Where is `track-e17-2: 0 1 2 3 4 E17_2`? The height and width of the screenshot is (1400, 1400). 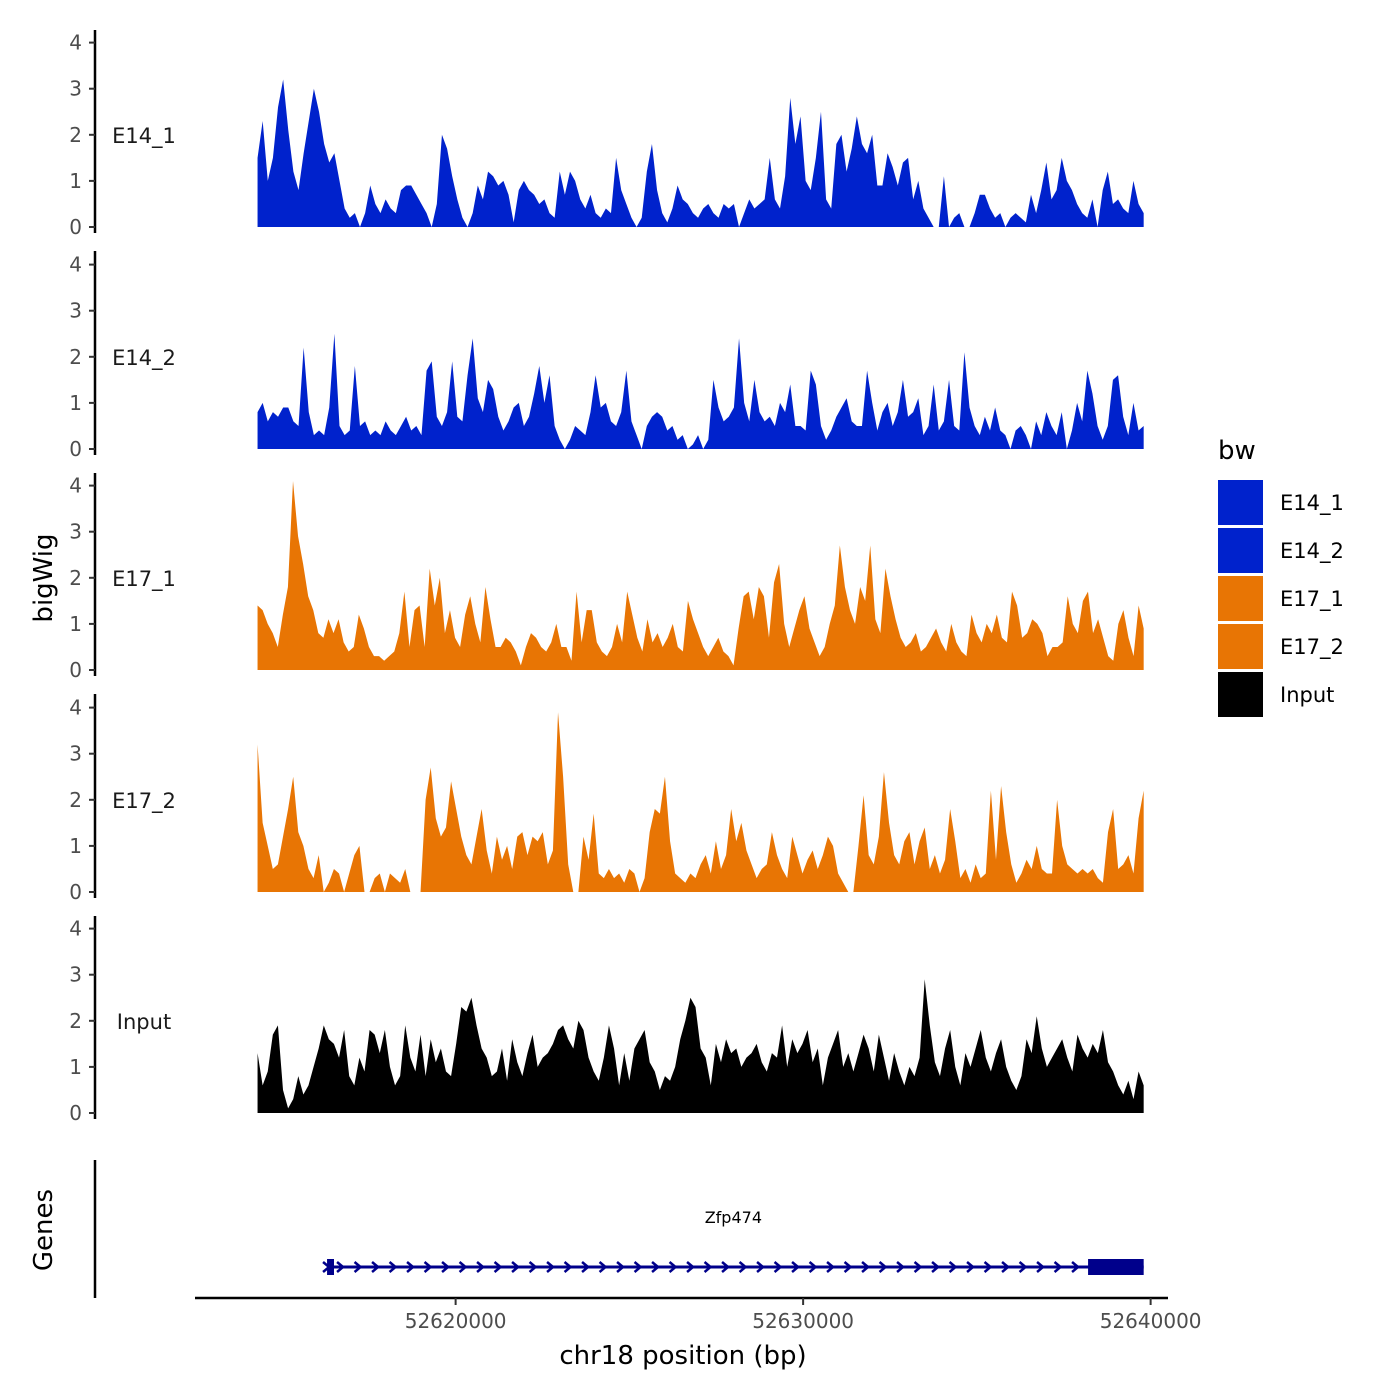
track-e17-2: 0 1 2 3 4 E17_2 is located at coordinates (606, 799).